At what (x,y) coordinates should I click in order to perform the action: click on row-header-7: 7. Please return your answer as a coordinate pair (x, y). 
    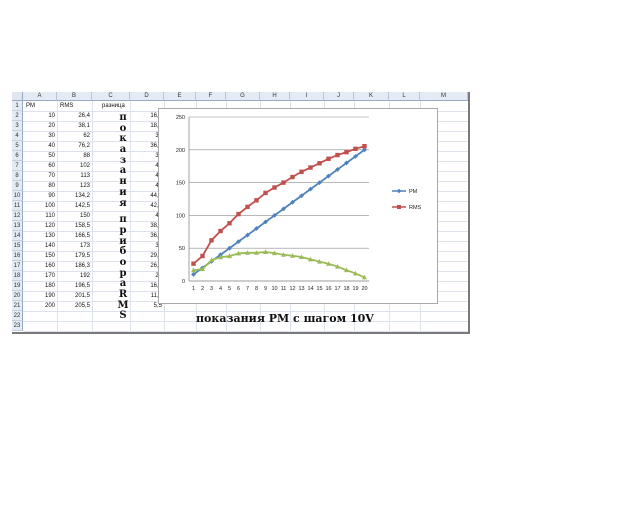
    Looking at the image, I should click on (17, 166).